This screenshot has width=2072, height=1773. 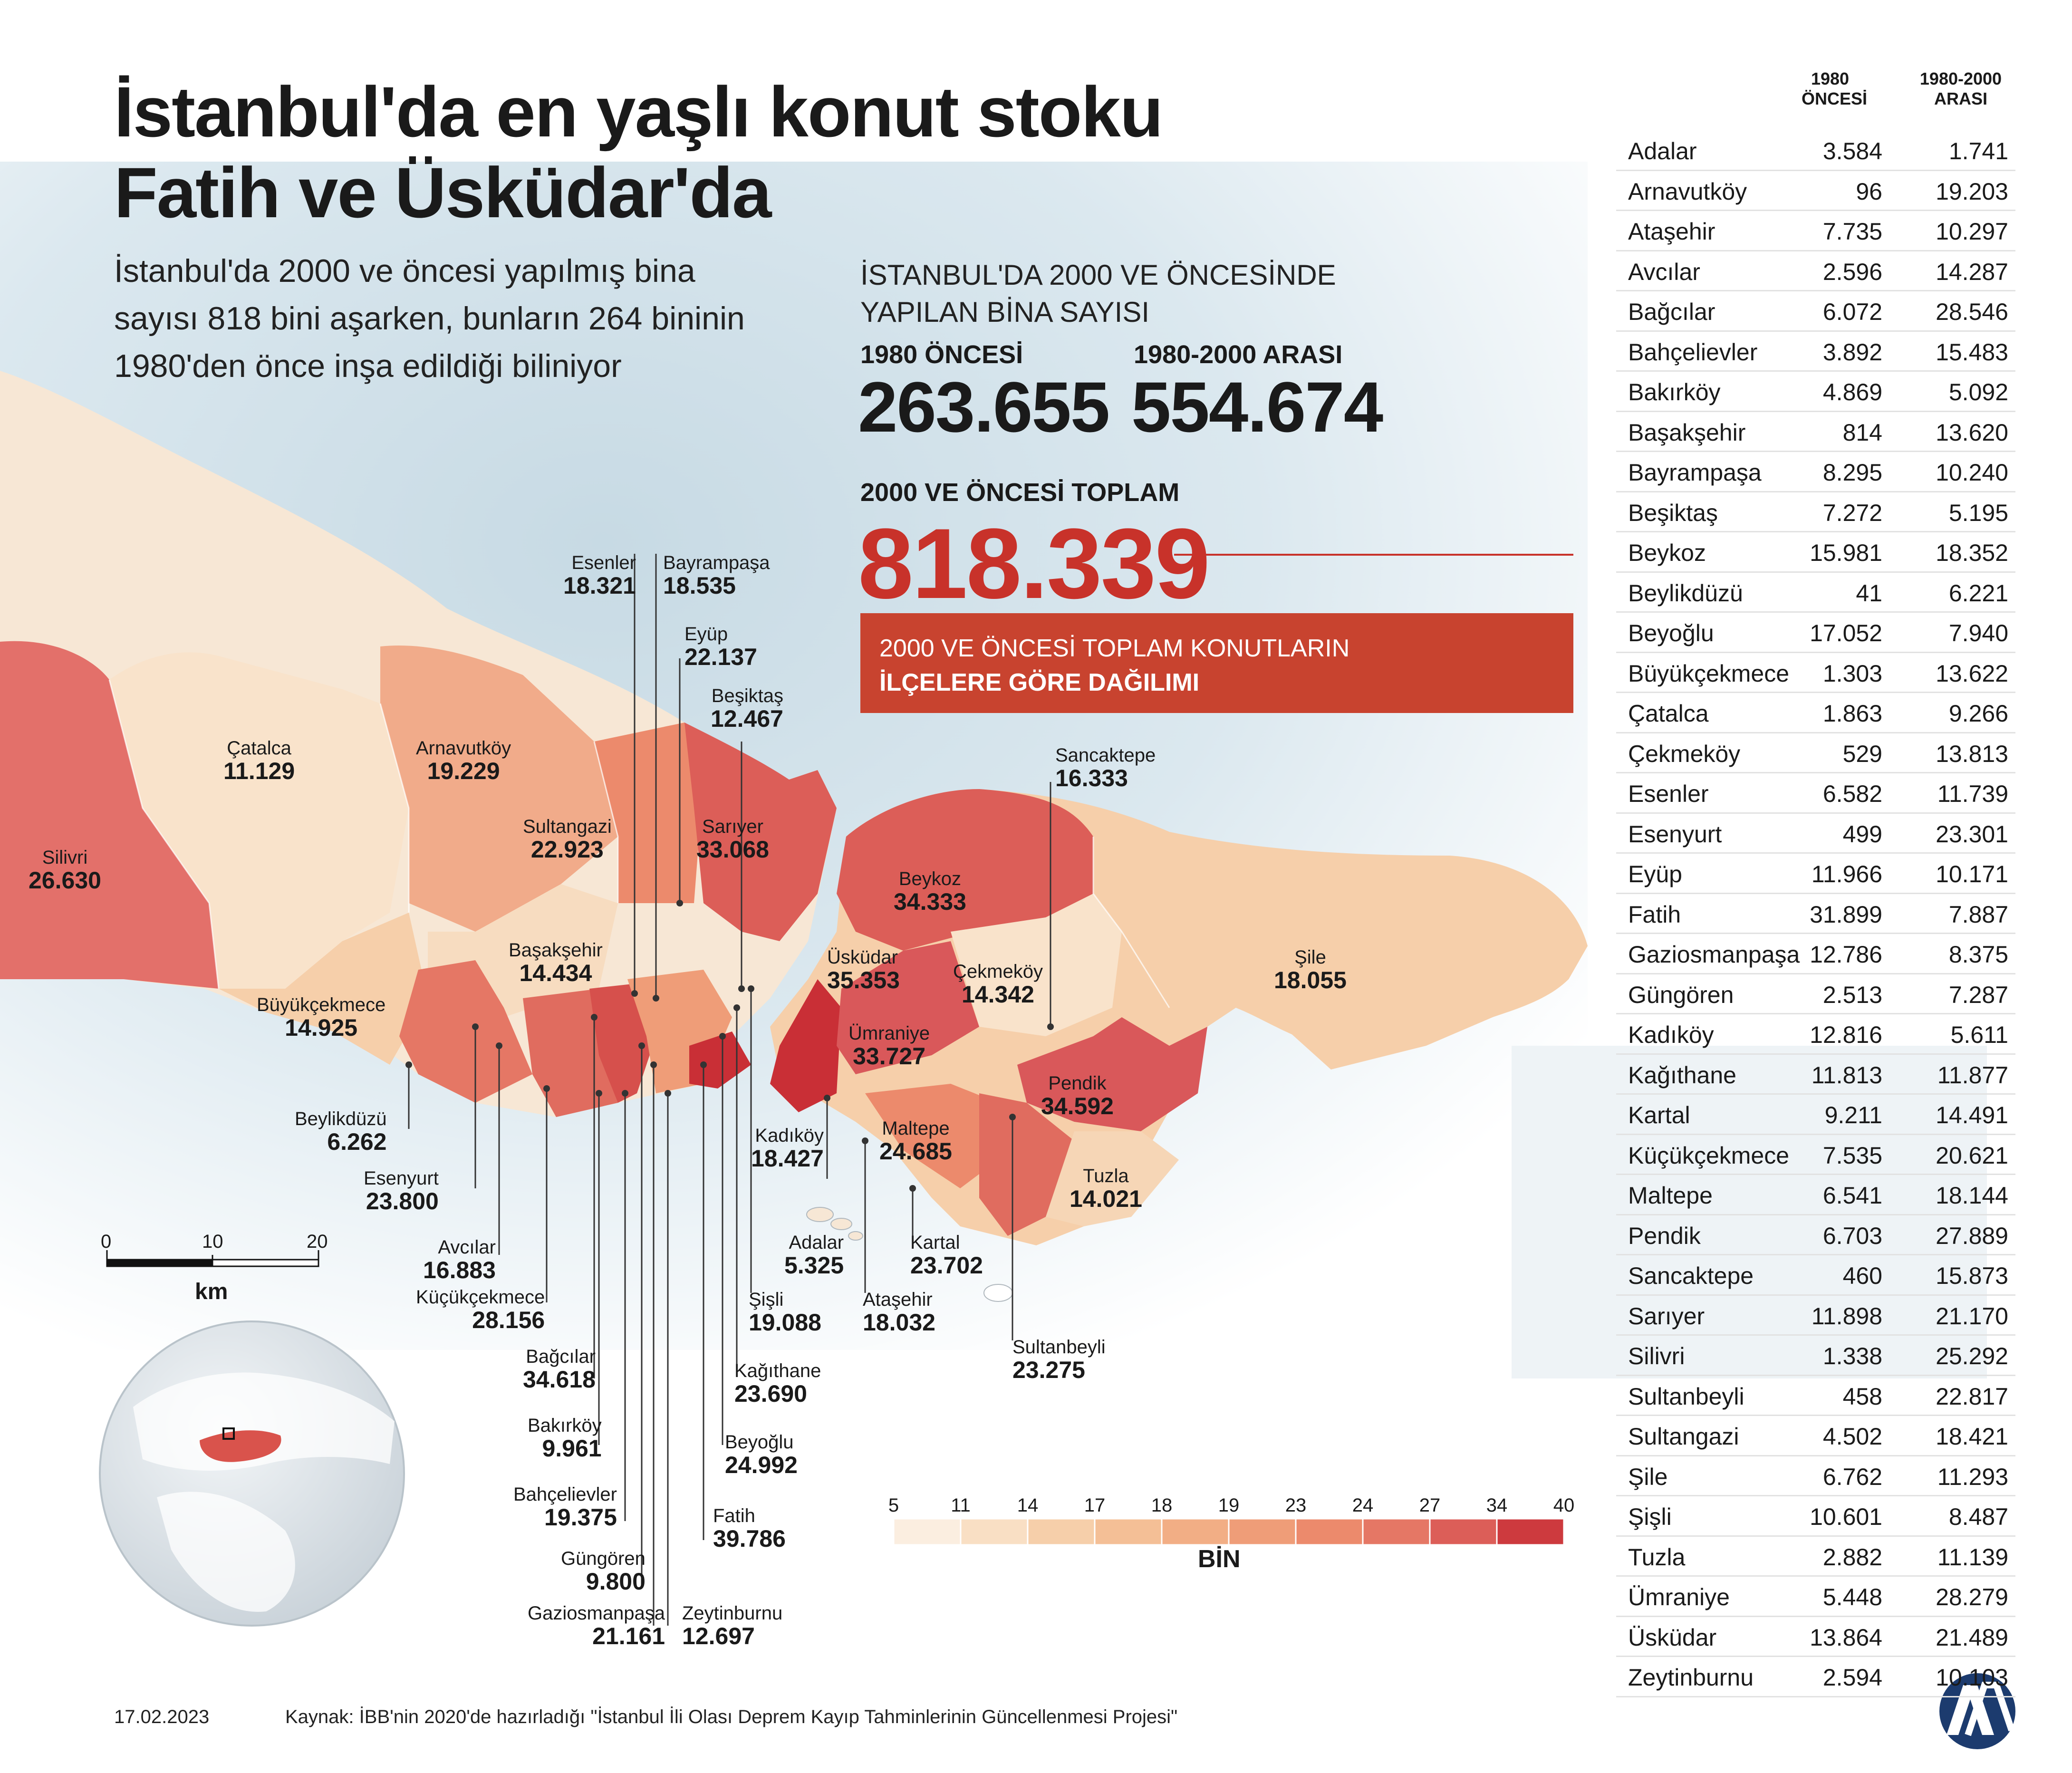 What do you see at coordinates (749, 1528) in the screenshot?
I see `label-fatih: Fatih 39.786` at bounding box center [749, 1528].